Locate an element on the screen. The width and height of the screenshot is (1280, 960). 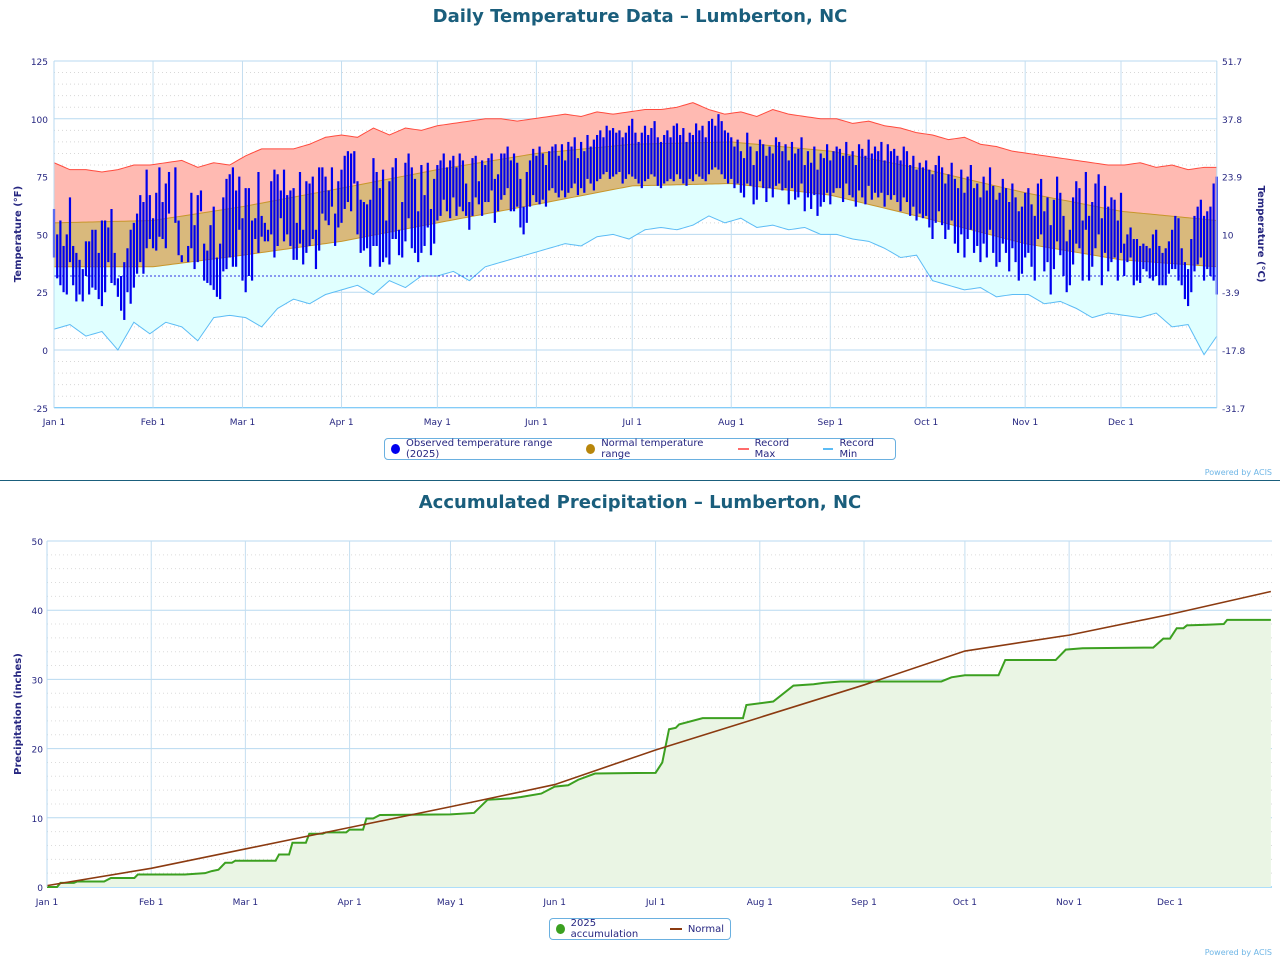
powered-by-acis-bottom: Powered by ACIS is located at coordinates (1238, 952).